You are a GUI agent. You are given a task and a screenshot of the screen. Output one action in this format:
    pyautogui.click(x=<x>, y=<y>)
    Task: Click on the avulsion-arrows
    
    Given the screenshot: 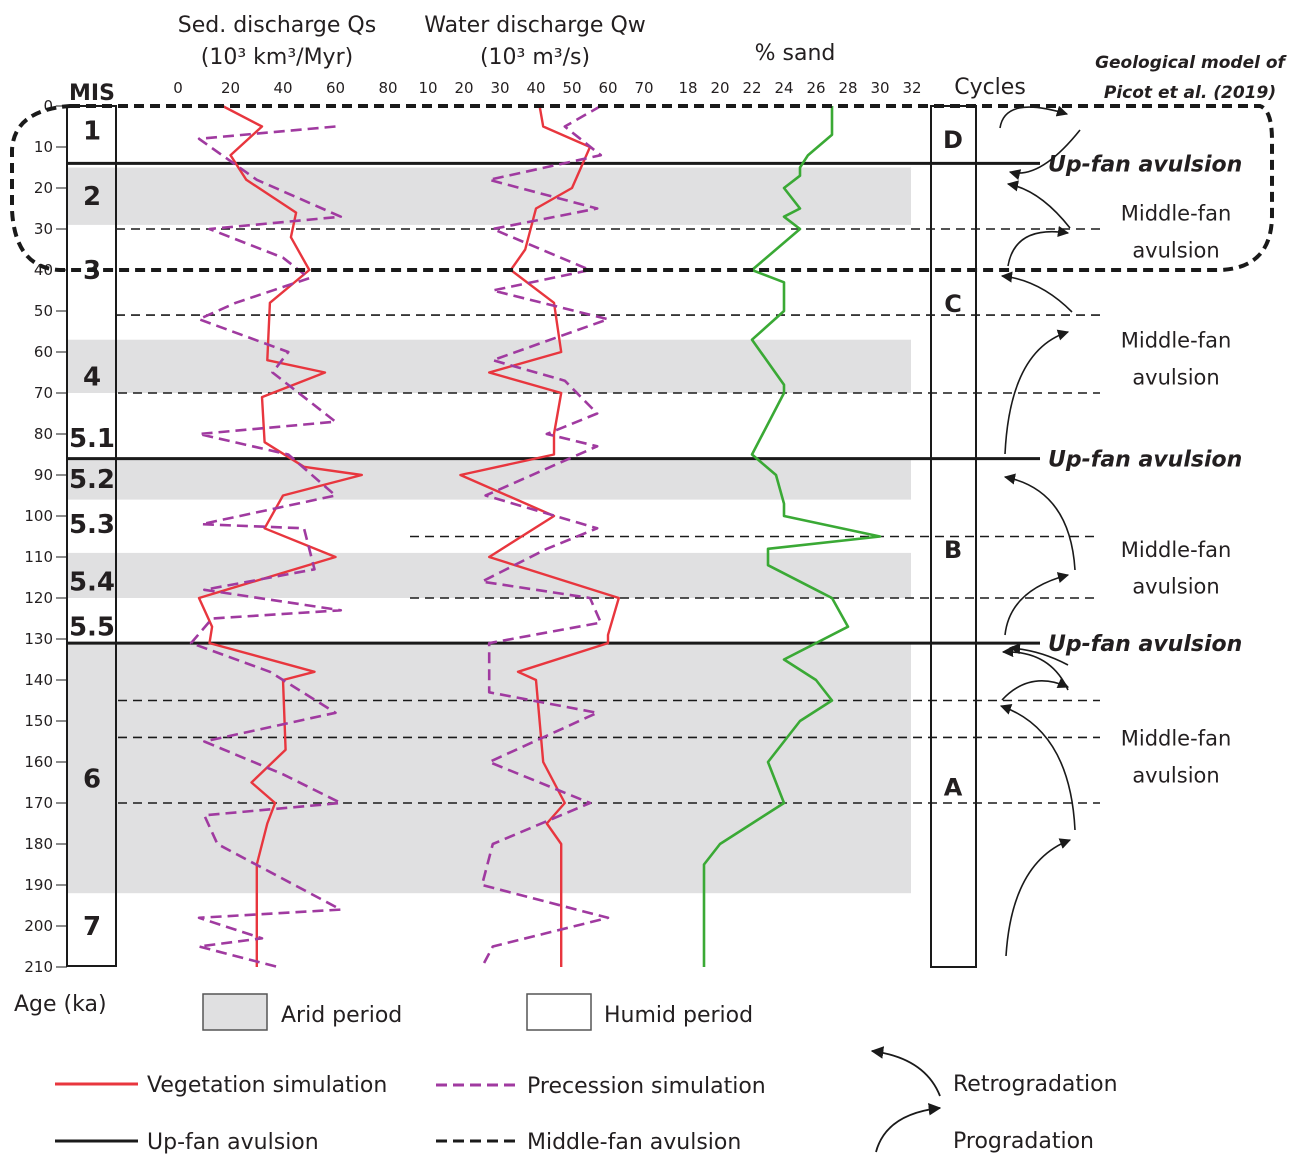 What is the action you would take?
    pyautogui.click(x=1040, y=531)
    